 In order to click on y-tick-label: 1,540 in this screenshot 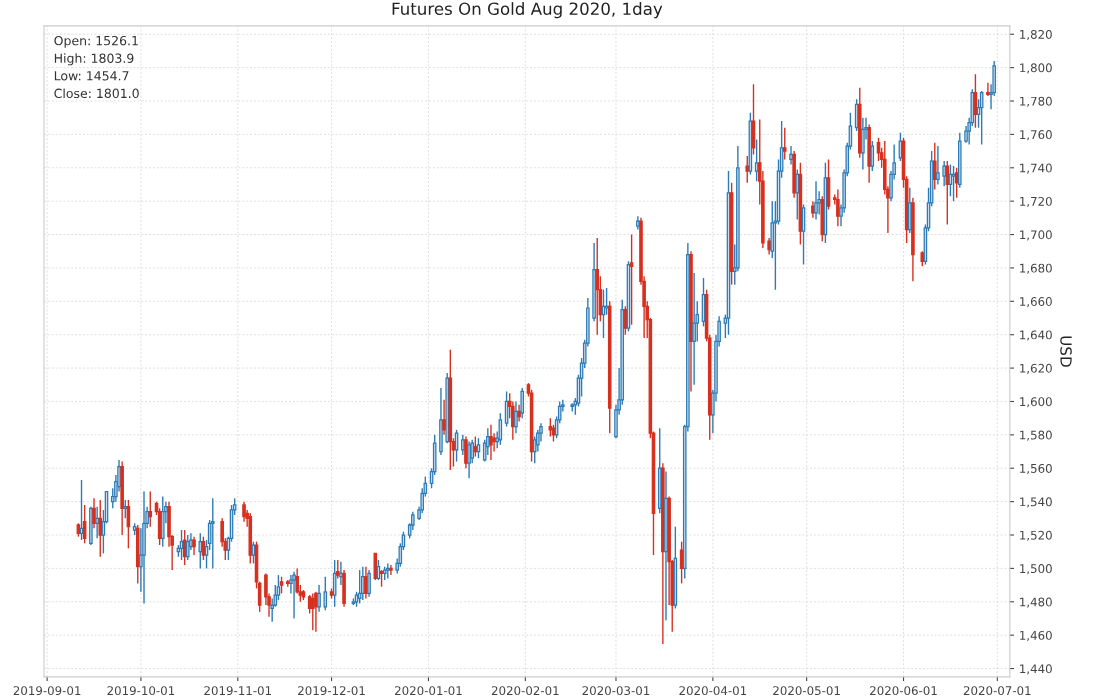, I will do `click(1036, 502)`.